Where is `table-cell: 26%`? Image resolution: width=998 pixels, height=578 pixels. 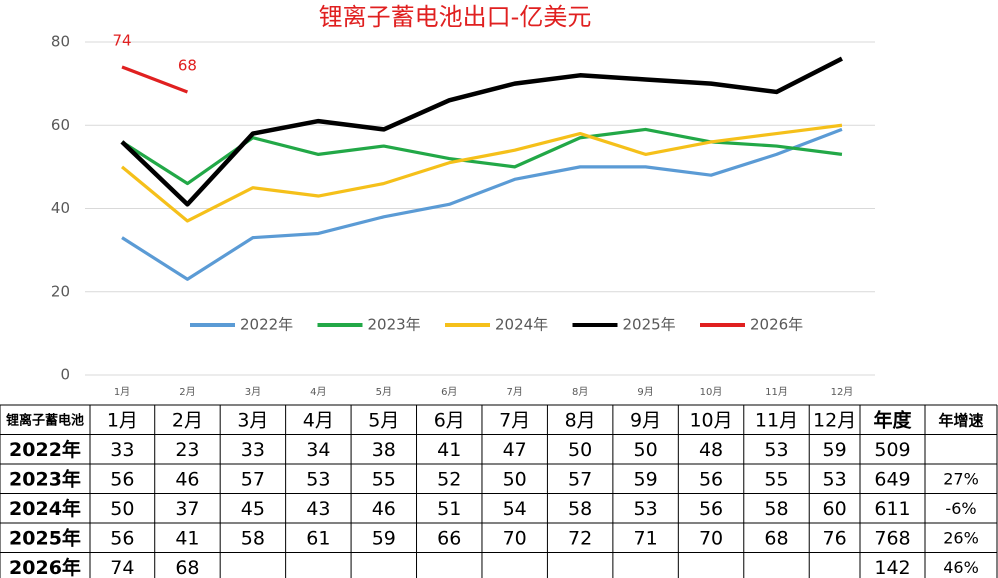 table-cell: 26% is located at coordinates (961, 537).